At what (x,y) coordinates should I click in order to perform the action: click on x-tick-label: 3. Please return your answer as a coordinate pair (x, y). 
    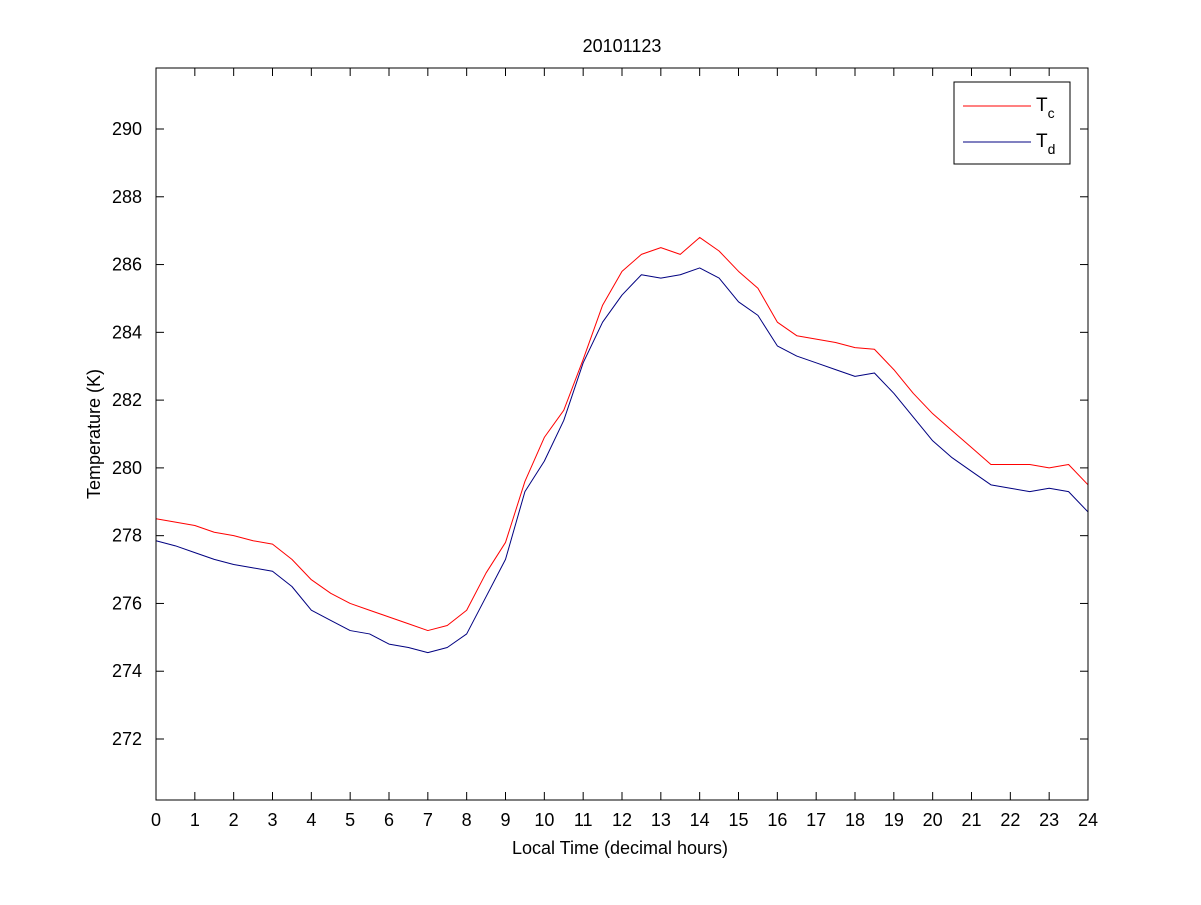
    Looking at the image, I should click on (272, 820).